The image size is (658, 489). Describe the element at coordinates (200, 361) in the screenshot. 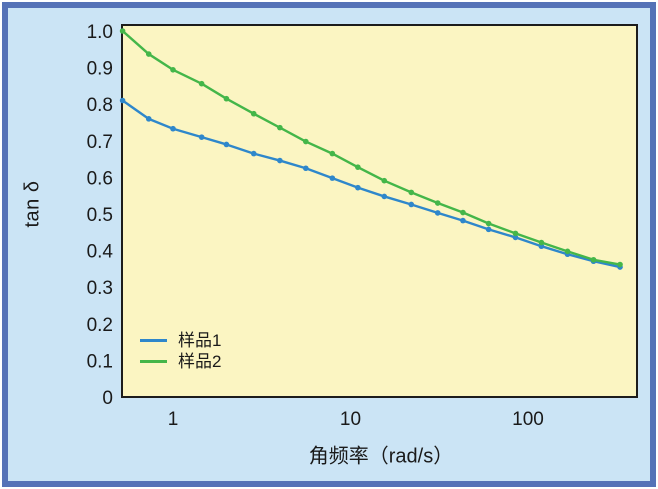

I see `legend-label-sample2: 样品2` at that location.